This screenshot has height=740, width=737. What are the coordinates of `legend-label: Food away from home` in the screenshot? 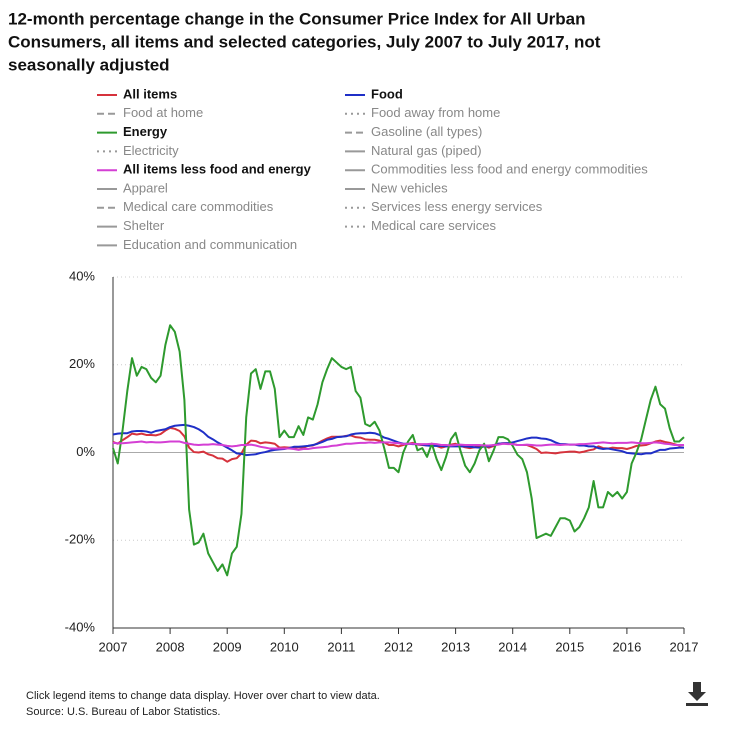 It's located at (435, 112).